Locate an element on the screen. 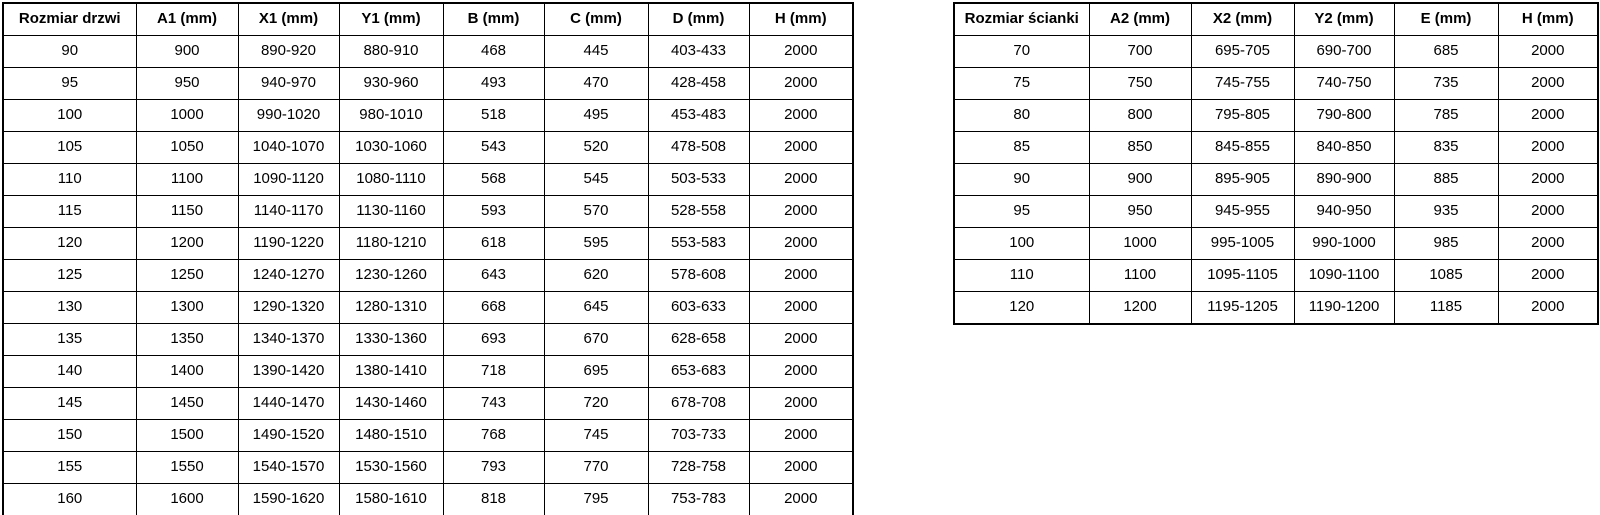  table-cell: 595 is located at coordinates (596, 243).